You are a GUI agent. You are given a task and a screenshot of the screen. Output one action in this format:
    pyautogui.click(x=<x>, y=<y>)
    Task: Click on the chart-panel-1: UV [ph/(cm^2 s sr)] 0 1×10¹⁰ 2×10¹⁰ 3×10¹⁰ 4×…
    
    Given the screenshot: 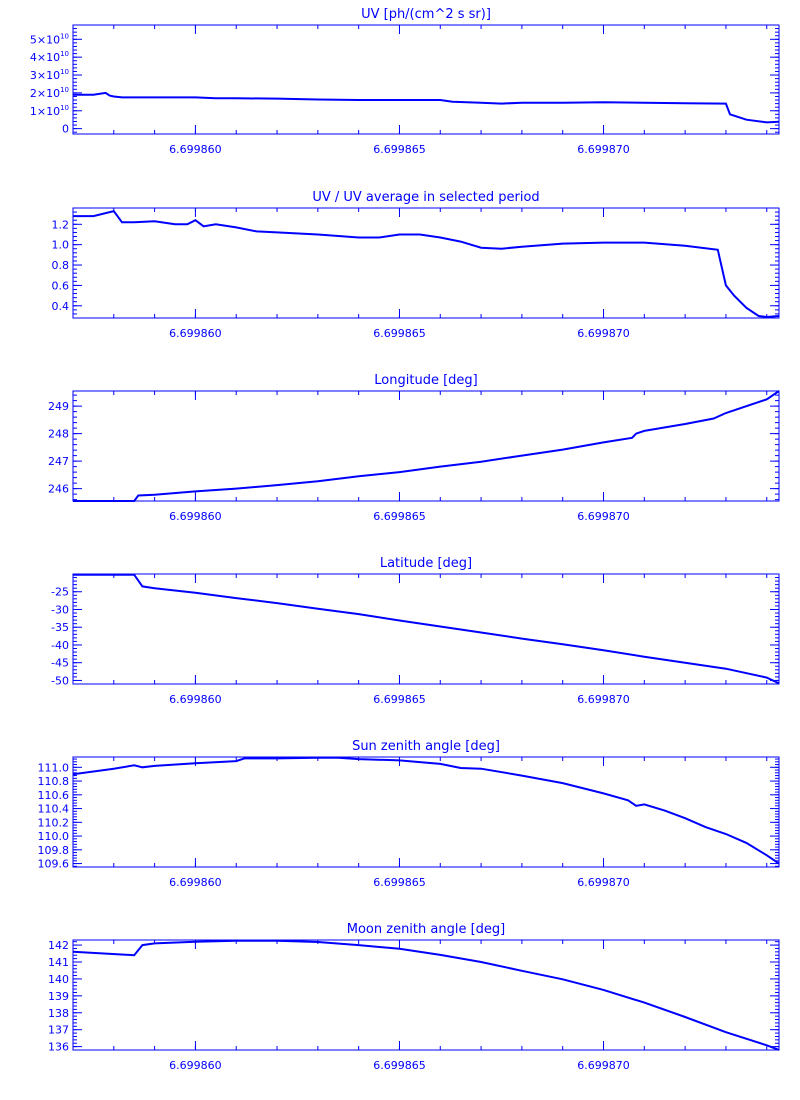 What is the action you would take?
    pyautogui.click(x=405, y=81)
    